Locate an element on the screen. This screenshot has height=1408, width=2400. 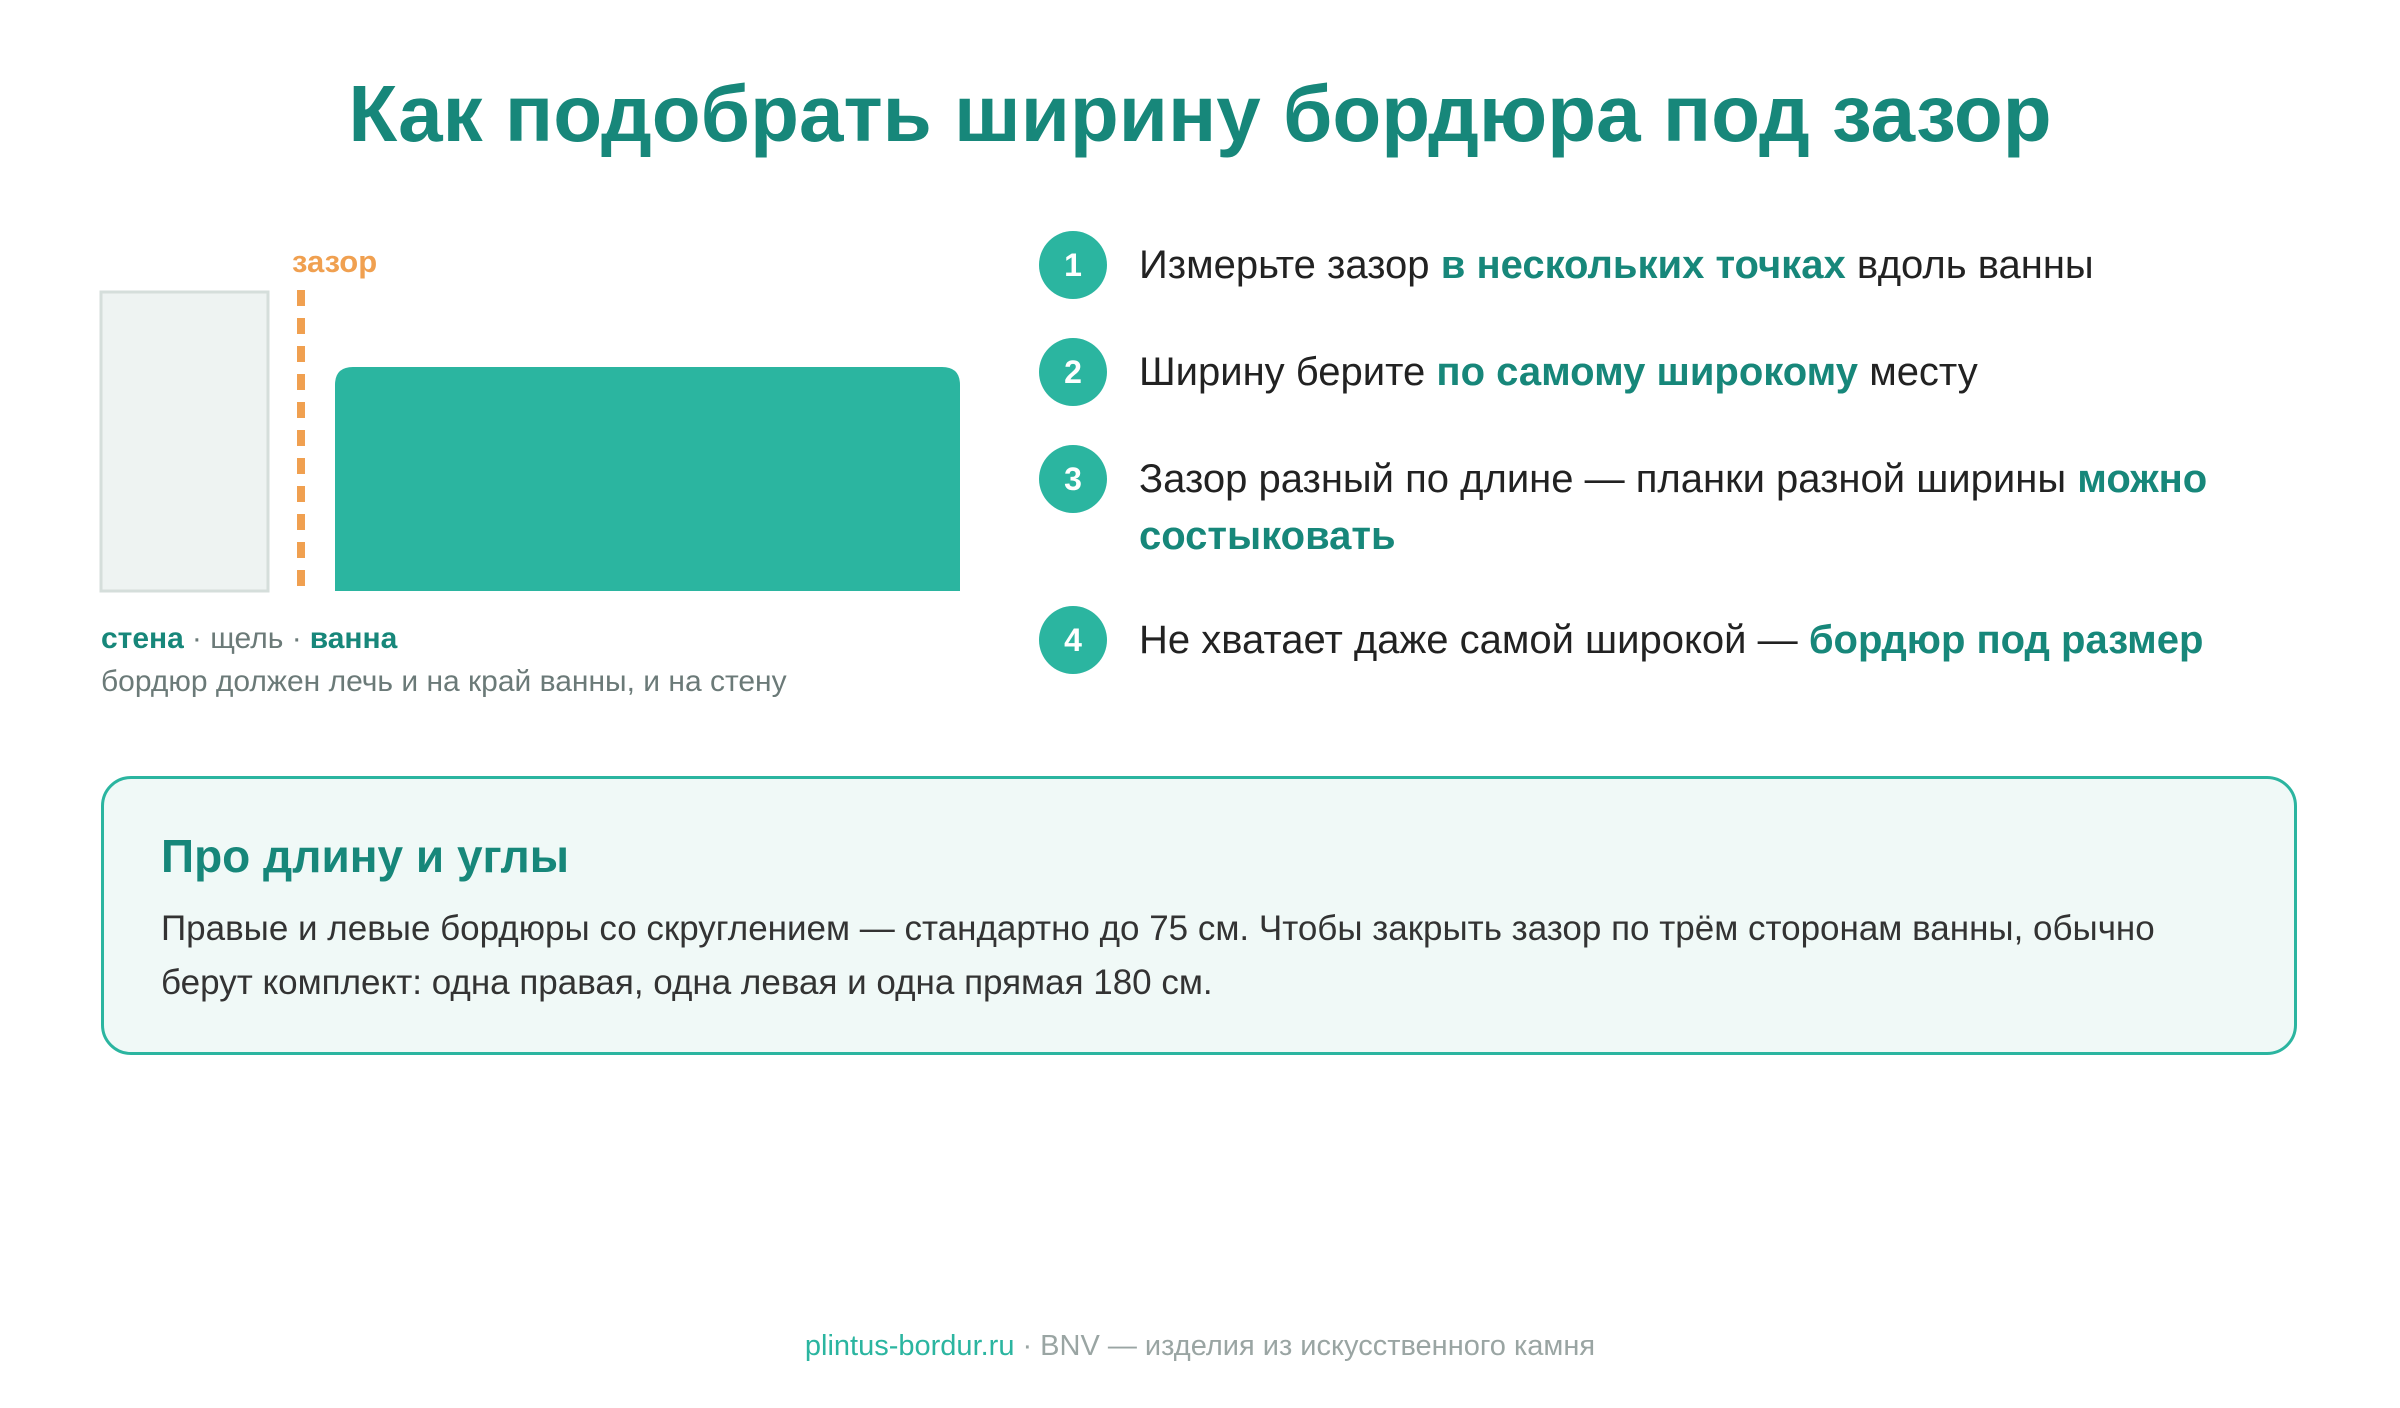
gap-label: зазор is located at coordinates (335, 261).